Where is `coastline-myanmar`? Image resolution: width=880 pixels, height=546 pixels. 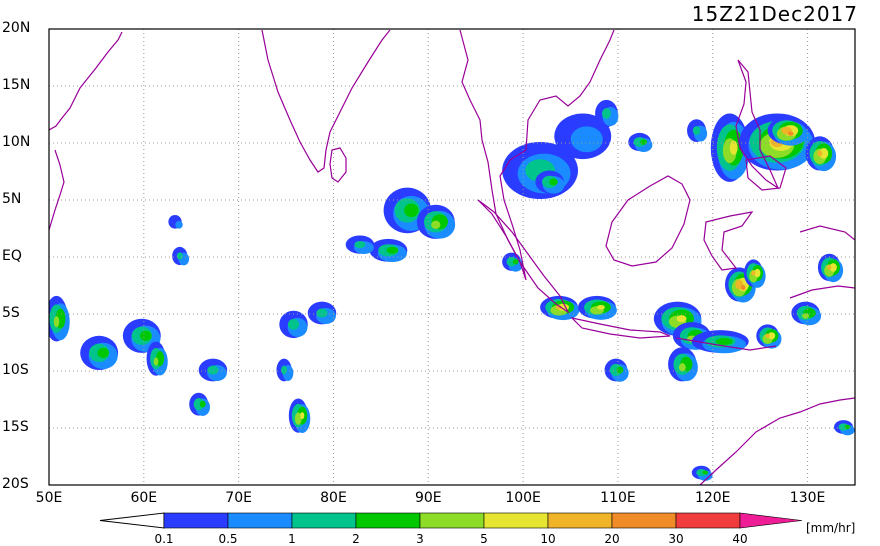 coastline-myanmar is located at coordinates (476, 110).